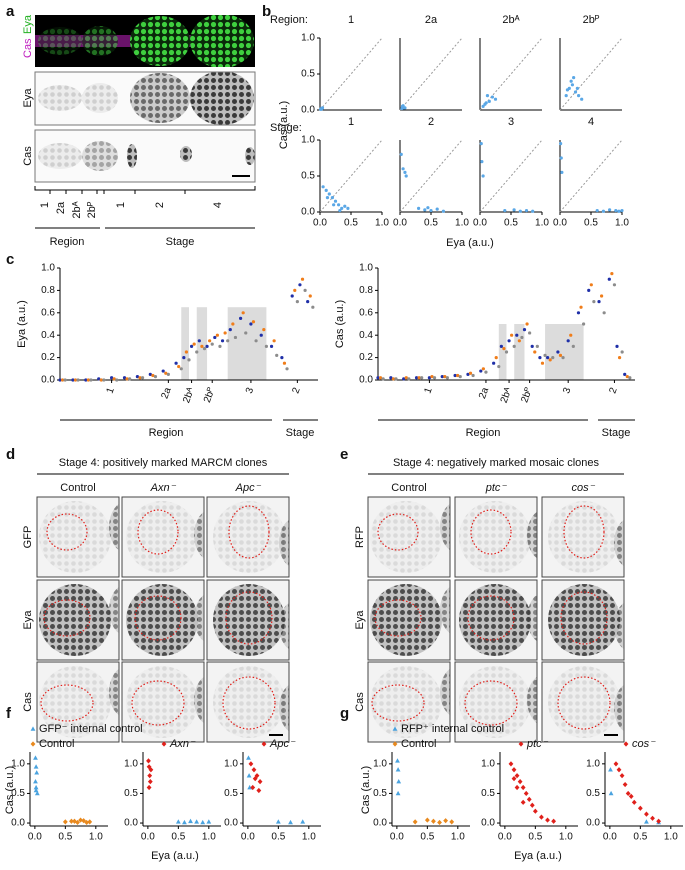 This screenshot has width=685, height=870. What do you see at coordinates (483, 433) in the screenshot?
I see `group-label: Region` at bounding box center [483, 433].